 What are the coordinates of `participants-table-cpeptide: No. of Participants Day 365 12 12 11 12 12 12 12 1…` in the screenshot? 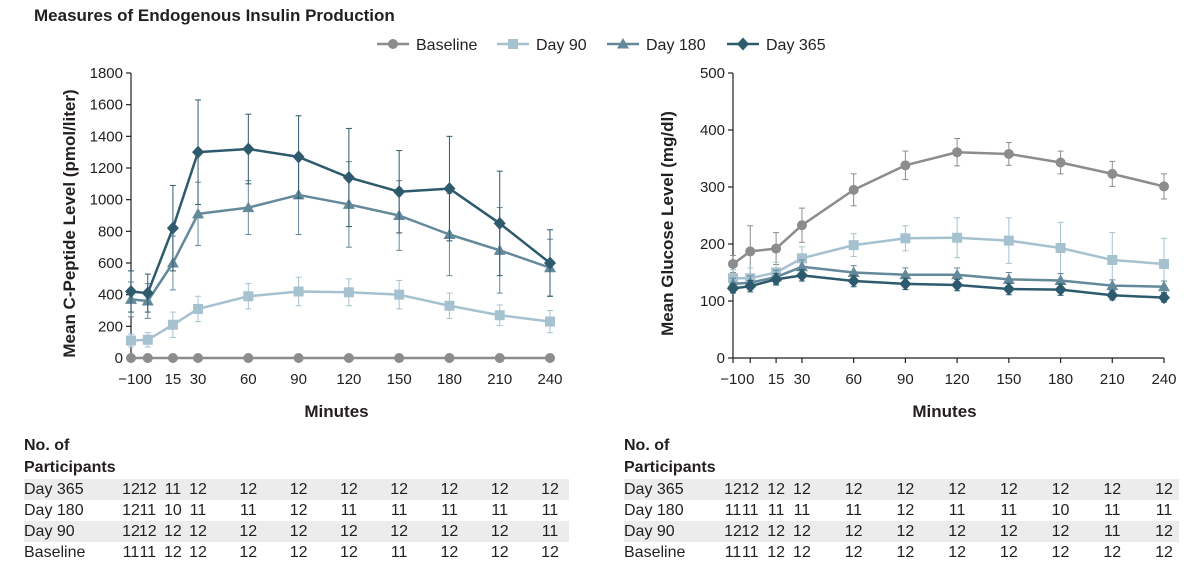 It's located at (296, 499).